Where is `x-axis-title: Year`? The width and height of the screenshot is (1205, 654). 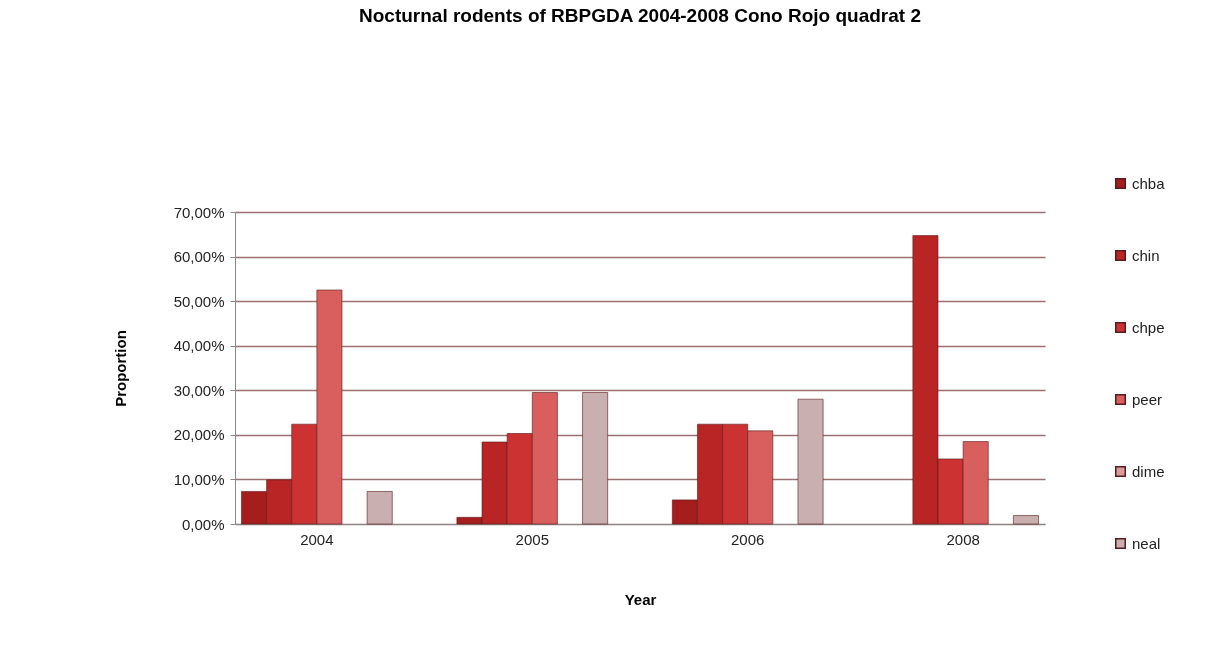 x-axis-title: Year is located at coordinates (640, 599).